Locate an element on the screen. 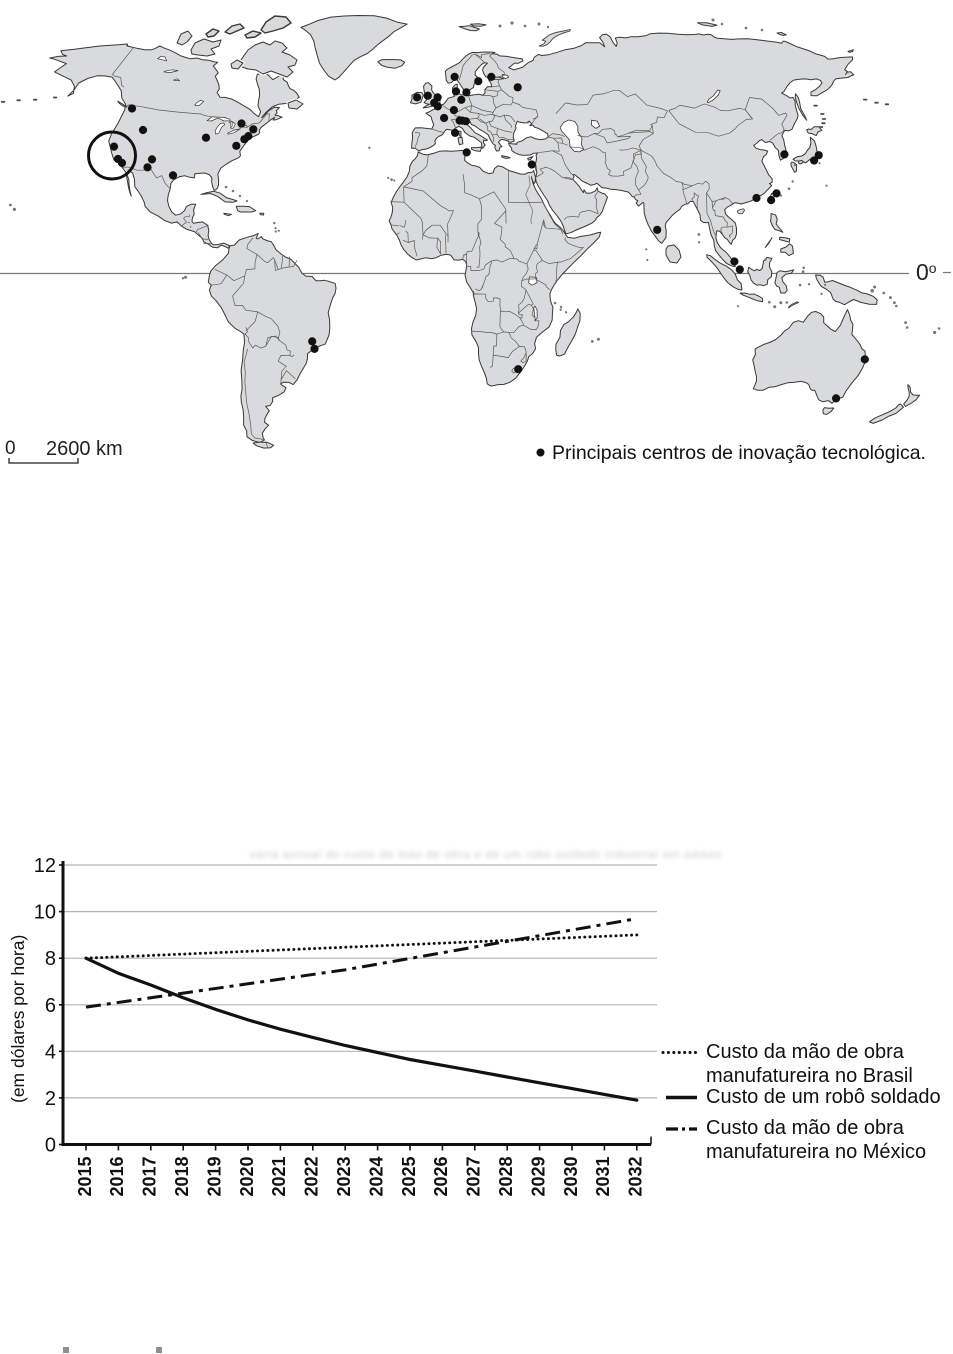 Image resolution: width=953 pixels, height=1354 pixels. svg-text: manufatureira no Brasil is located at coordinates (809, 1076).